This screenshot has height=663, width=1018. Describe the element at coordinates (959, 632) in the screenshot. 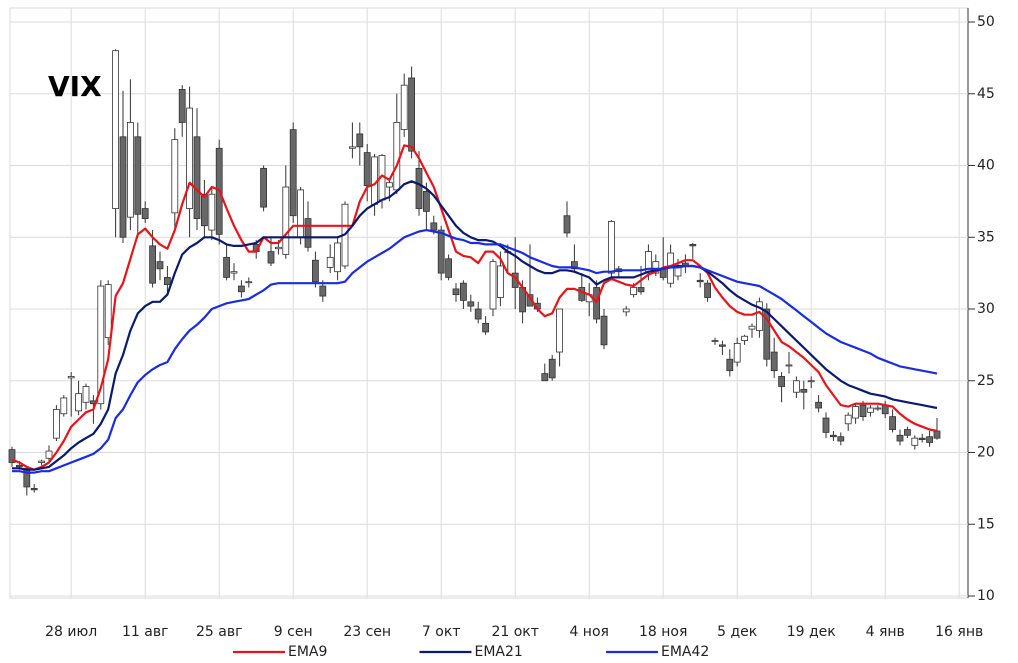

I see `x-tick-label: 16 янв` at that location.